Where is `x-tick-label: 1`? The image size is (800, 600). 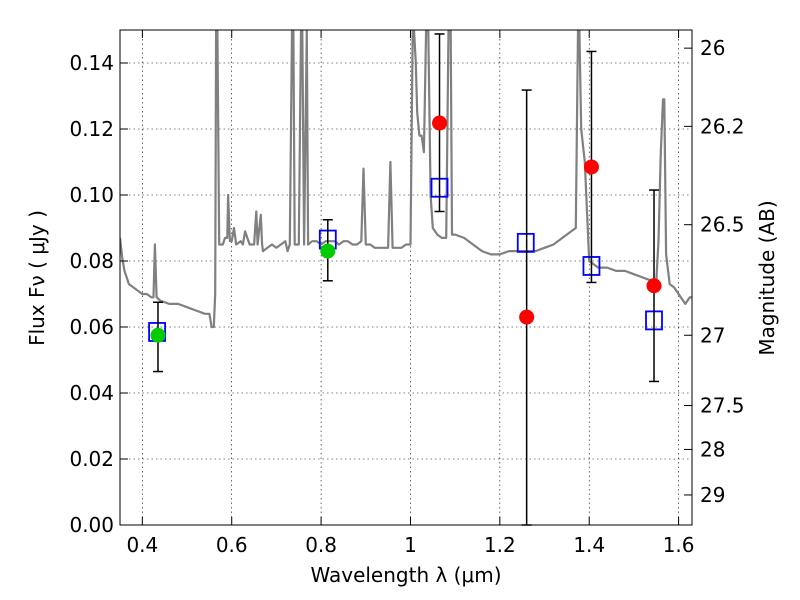 x-tick-label: 1 is located at coordinates (410, 545).